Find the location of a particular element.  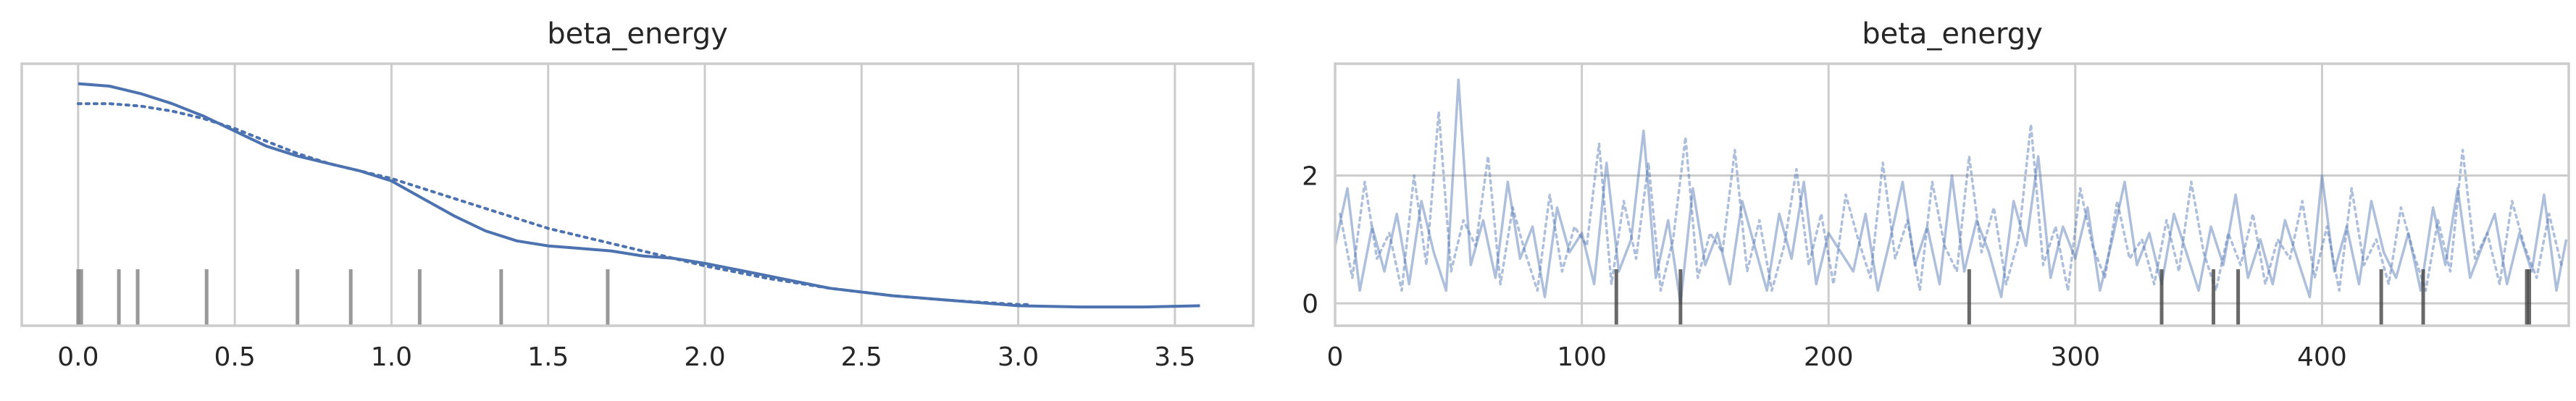

density-x-tick-label: 0.0 is located at coordinates (78, 357).